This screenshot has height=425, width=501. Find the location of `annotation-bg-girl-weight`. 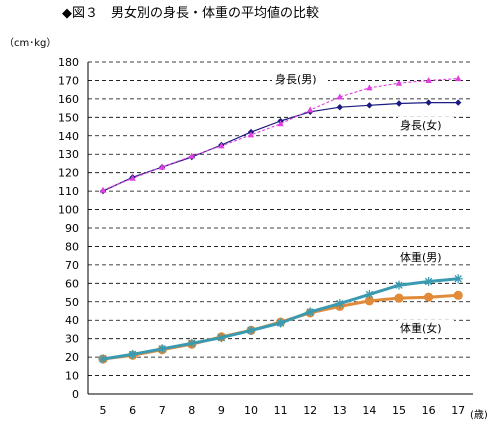

annotation-bg-girl-weight is located at coordinates (426, 327).